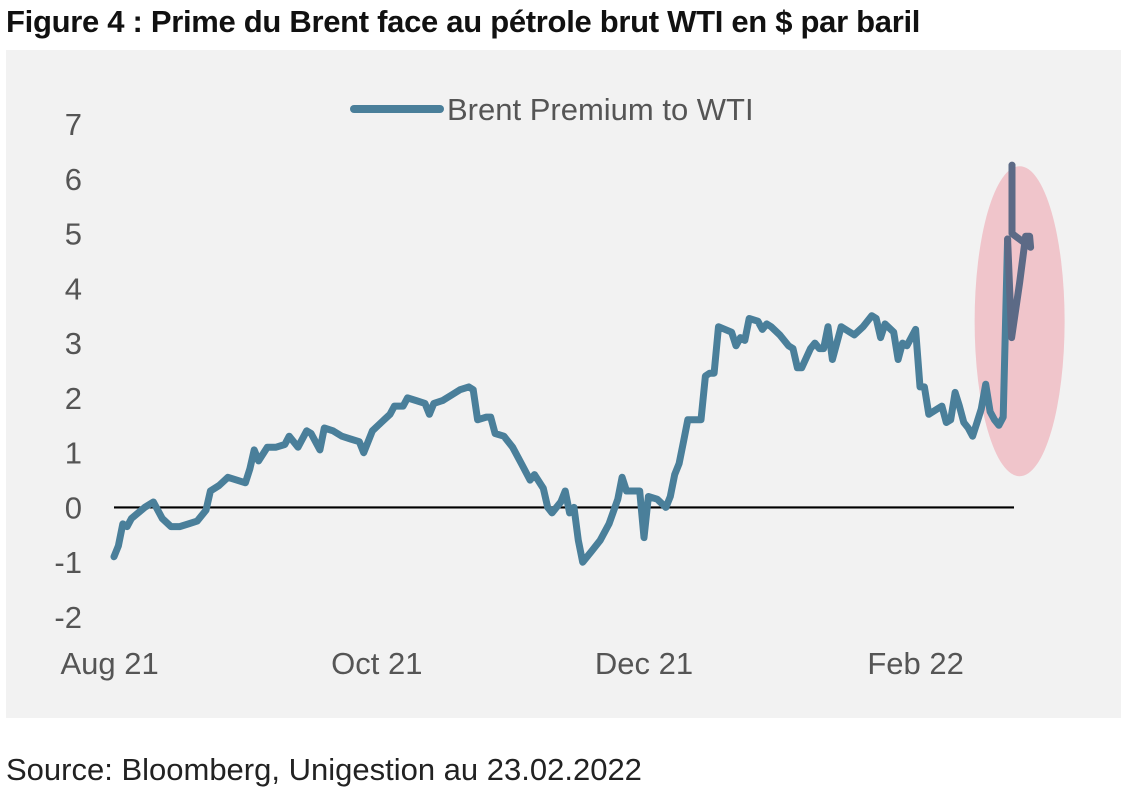 Image resolution: width=1127 pixels, height=812 pixels. What do you see at coordinates (73, 398) in the screenshot?
I see `y-tick-label: 2` at bounding box center [73, 398].